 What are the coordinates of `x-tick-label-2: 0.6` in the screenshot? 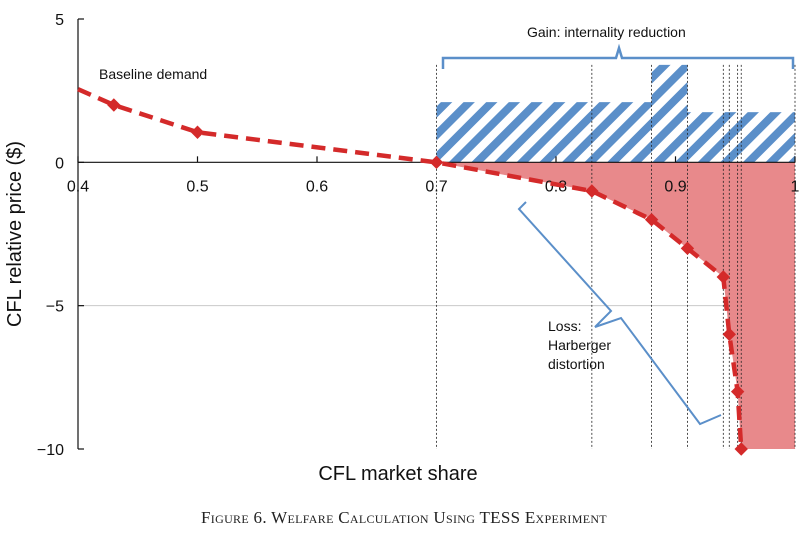 It's located at (317, 186).